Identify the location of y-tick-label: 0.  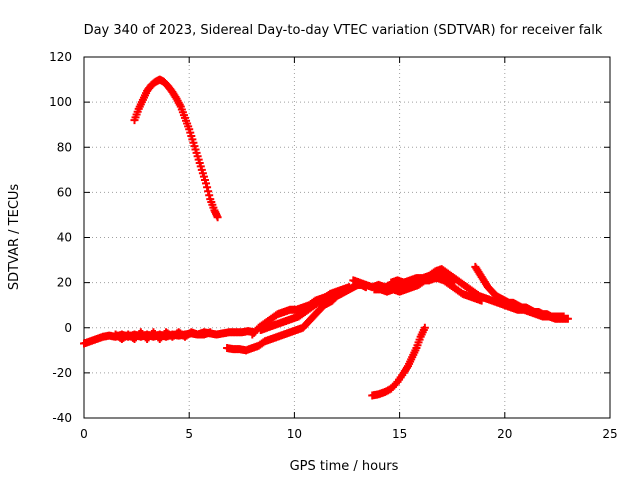
(68, 328).